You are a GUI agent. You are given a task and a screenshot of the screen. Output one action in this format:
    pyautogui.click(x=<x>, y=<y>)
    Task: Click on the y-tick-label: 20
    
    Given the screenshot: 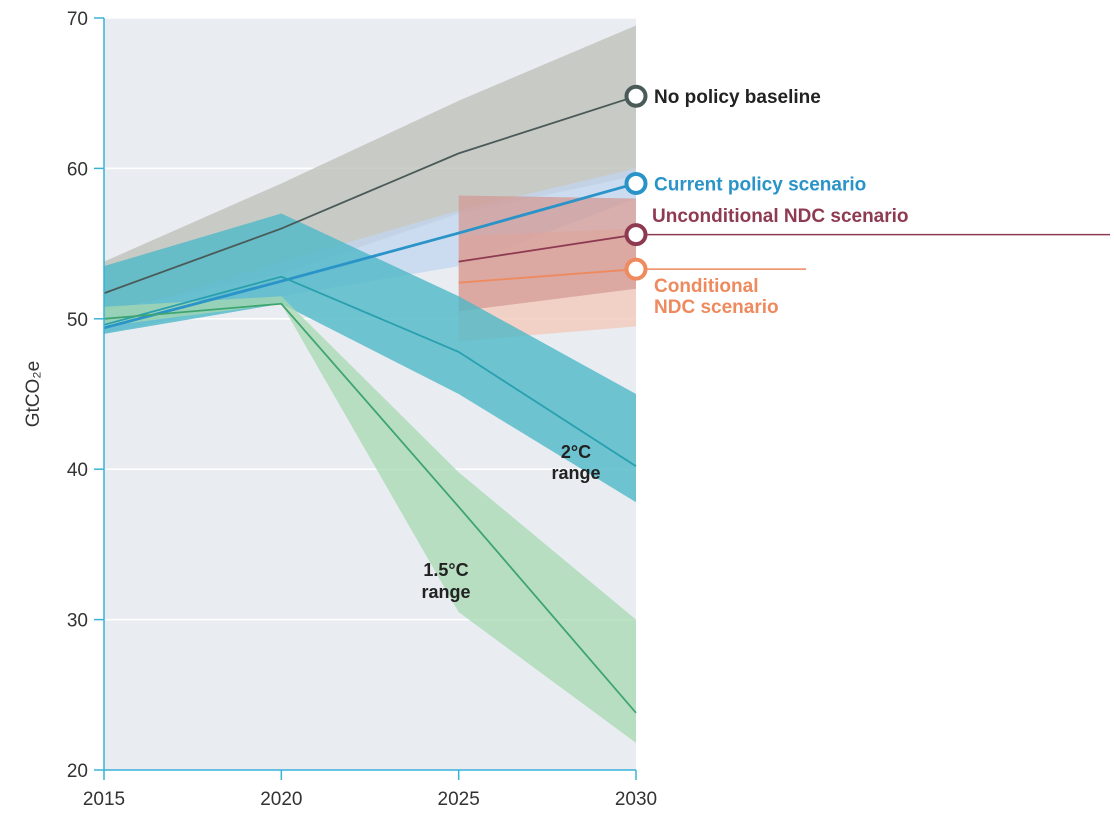 What is the action you would take?
    pyautogui.click(x=77, y=771)
    